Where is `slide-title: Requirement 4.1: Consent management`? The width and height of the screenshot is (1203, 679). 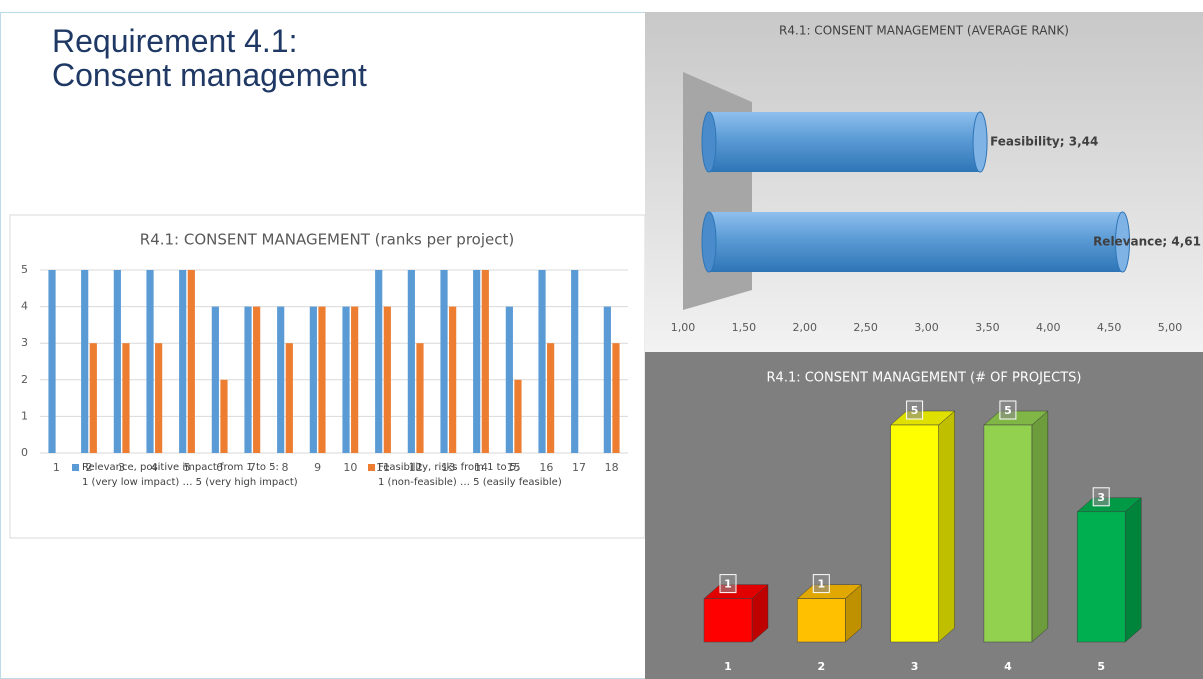
slide-title: Requirement 4.1: Consent management is located at coordinates (209, 58).